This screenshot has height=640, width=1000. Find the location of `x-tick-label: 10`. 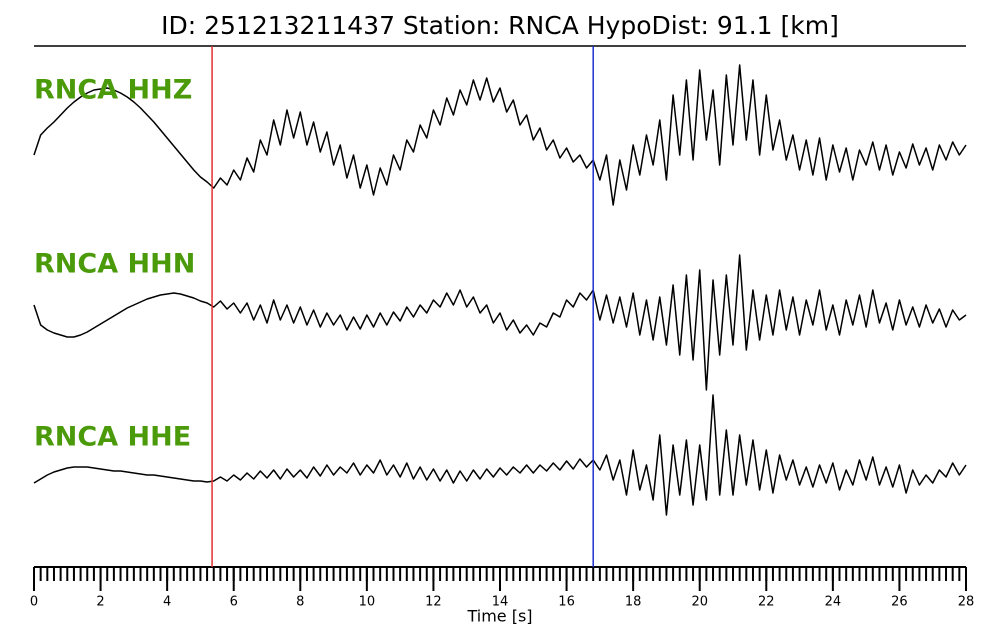

x-tick-label: 10 is located at coordinates (367, 602).